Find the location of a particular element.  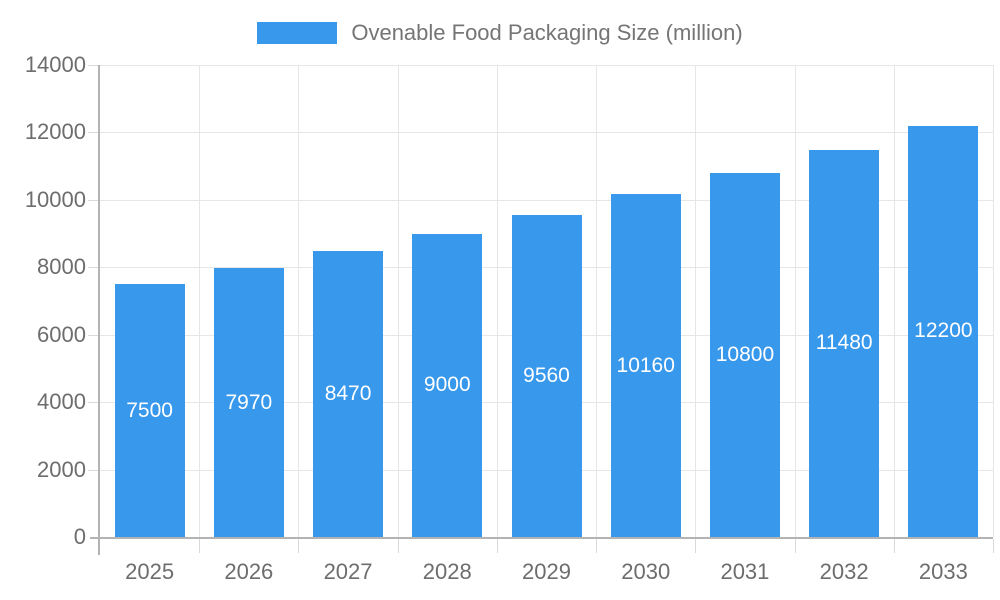

x-axis-label: 2025 is located at coordinates (150, 571).